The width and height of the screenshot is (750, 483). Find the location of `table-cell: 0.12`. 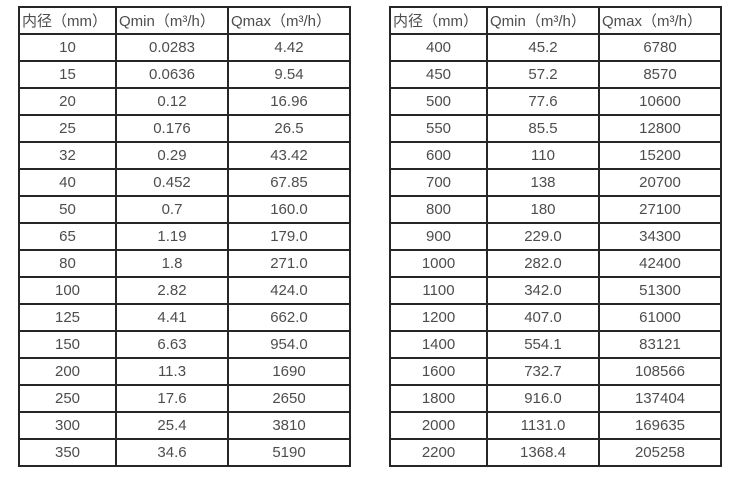

table-cell: 0.12 is located at coordinates (172, 101).